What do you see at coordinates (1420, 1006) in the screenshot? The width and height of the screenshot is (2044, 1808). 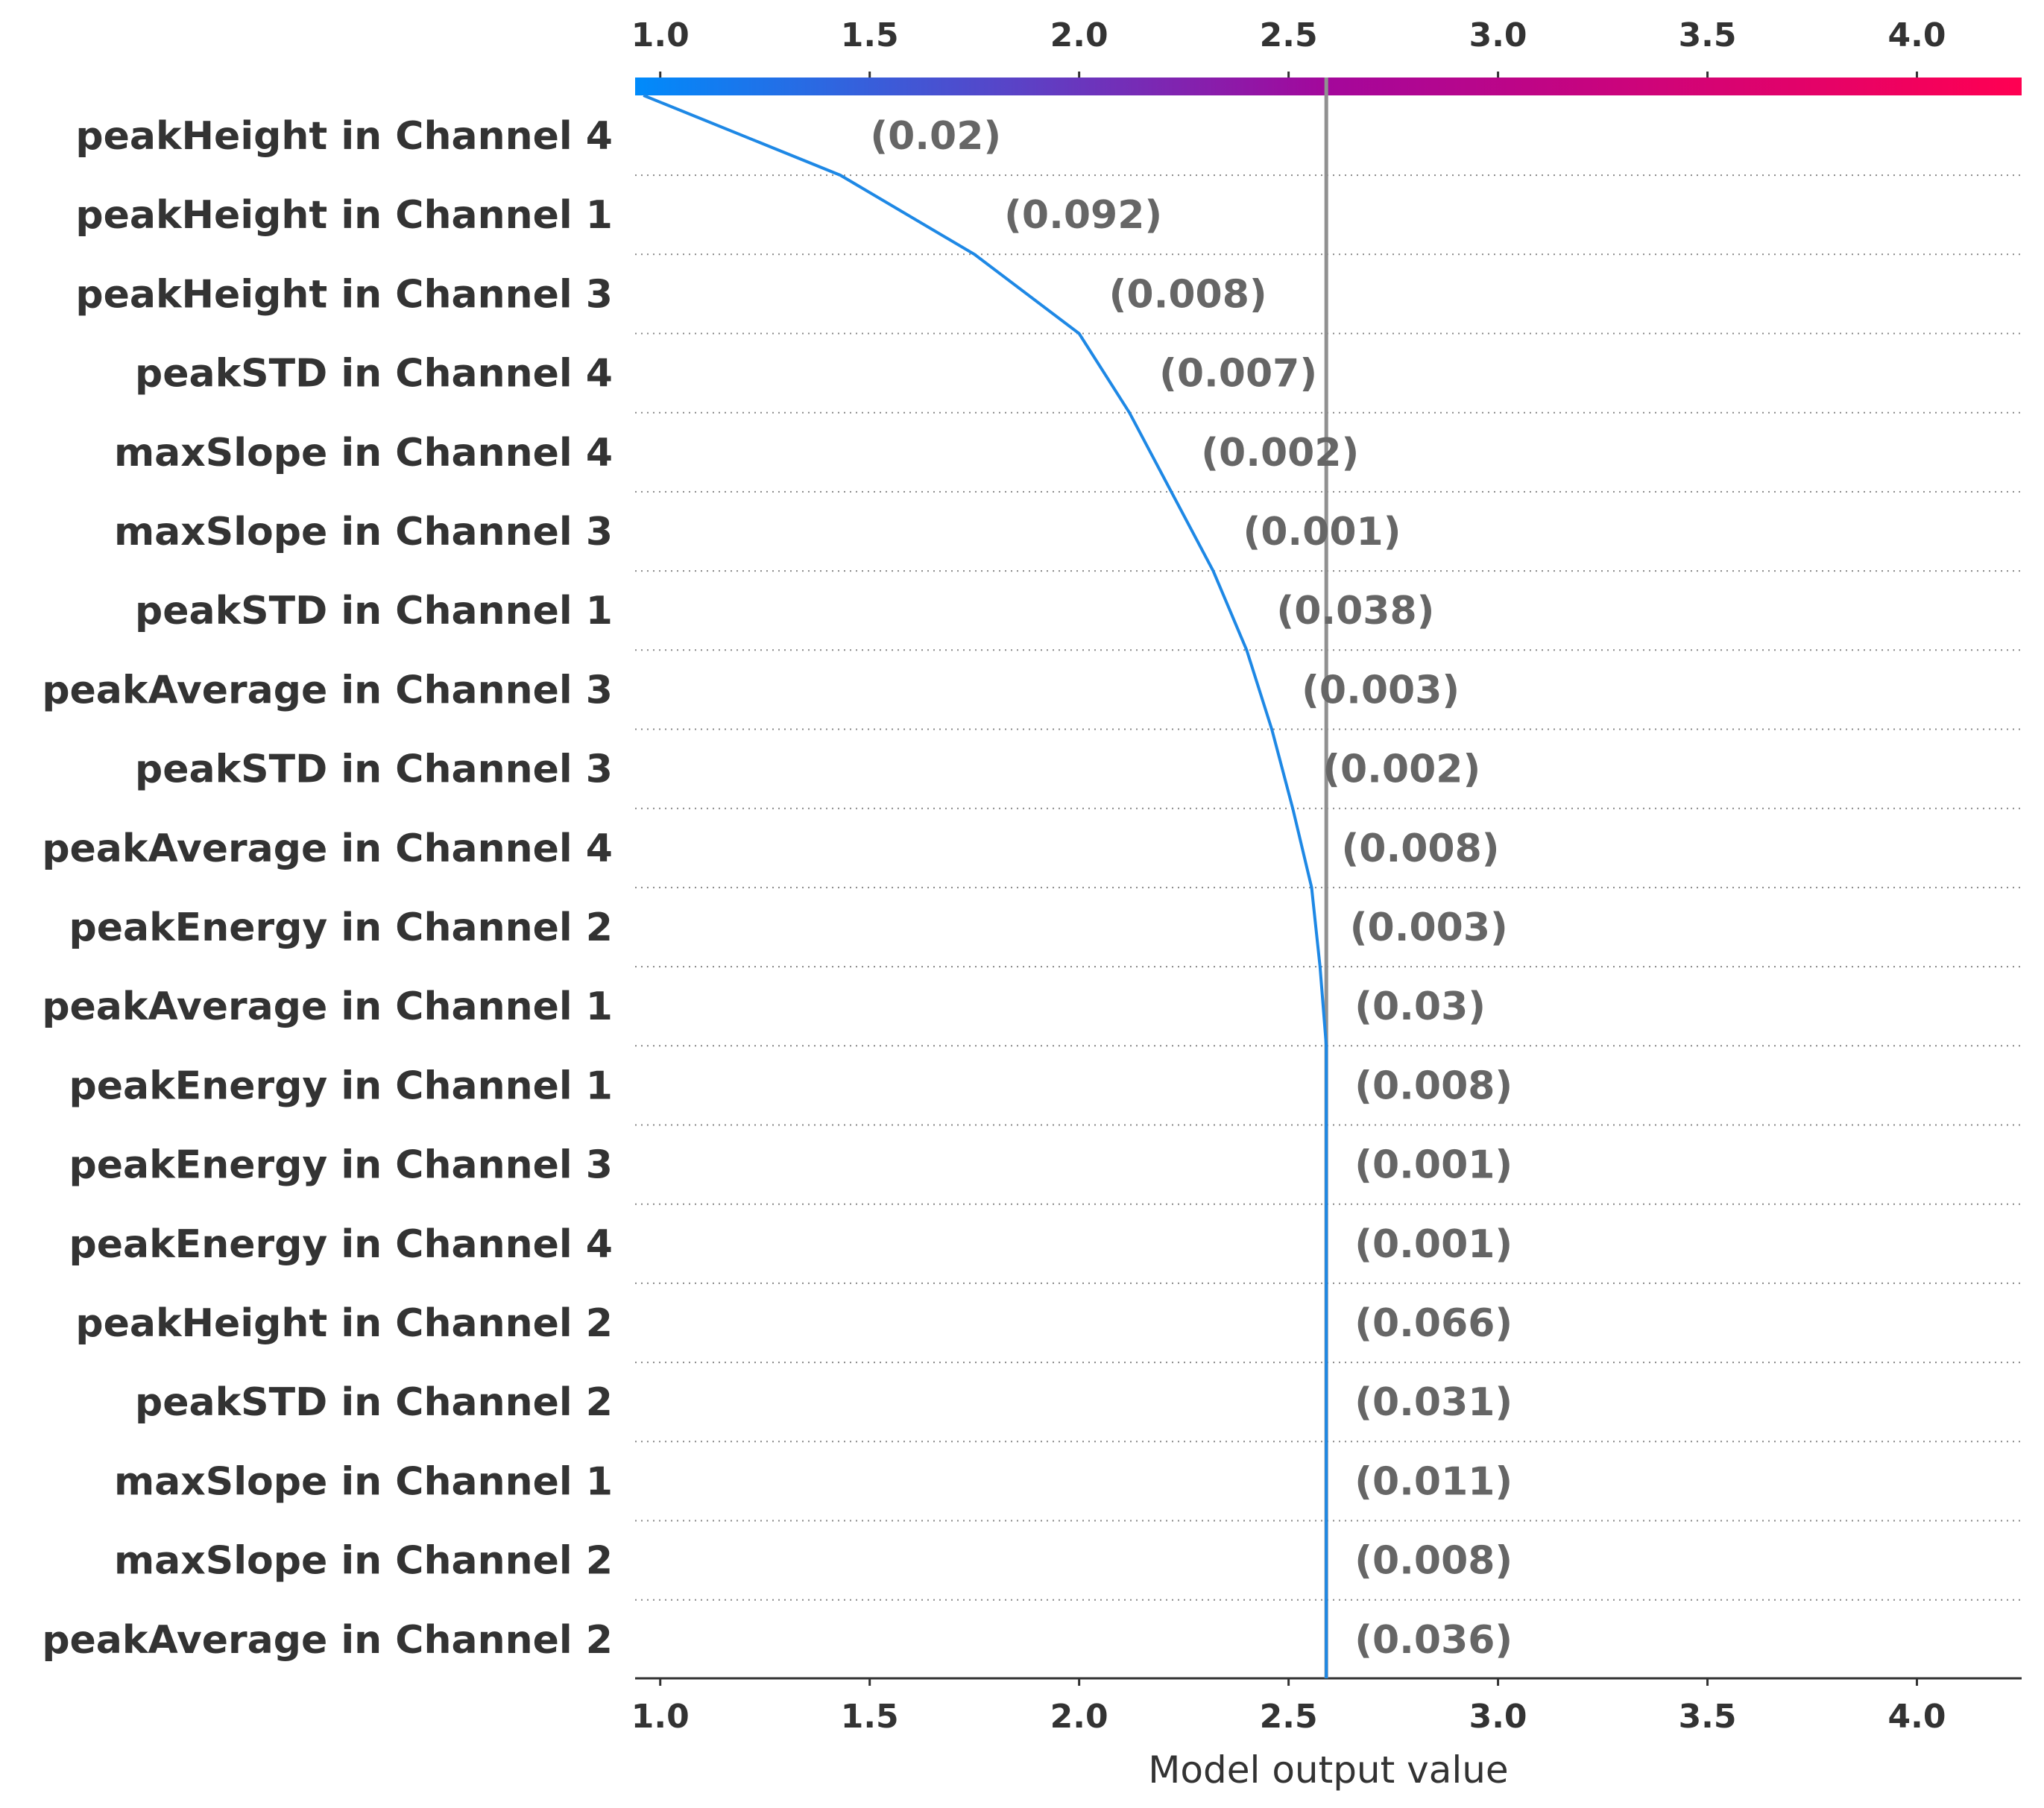 I see `feature-value-label: (0.03)` at bounding box center [1420, 1006].